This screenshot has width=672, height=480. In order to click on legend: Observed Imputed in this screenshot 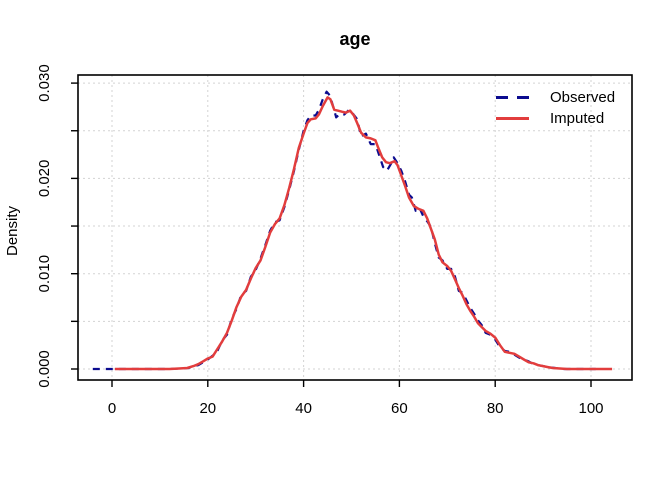, I will do `click(555, 108)`.